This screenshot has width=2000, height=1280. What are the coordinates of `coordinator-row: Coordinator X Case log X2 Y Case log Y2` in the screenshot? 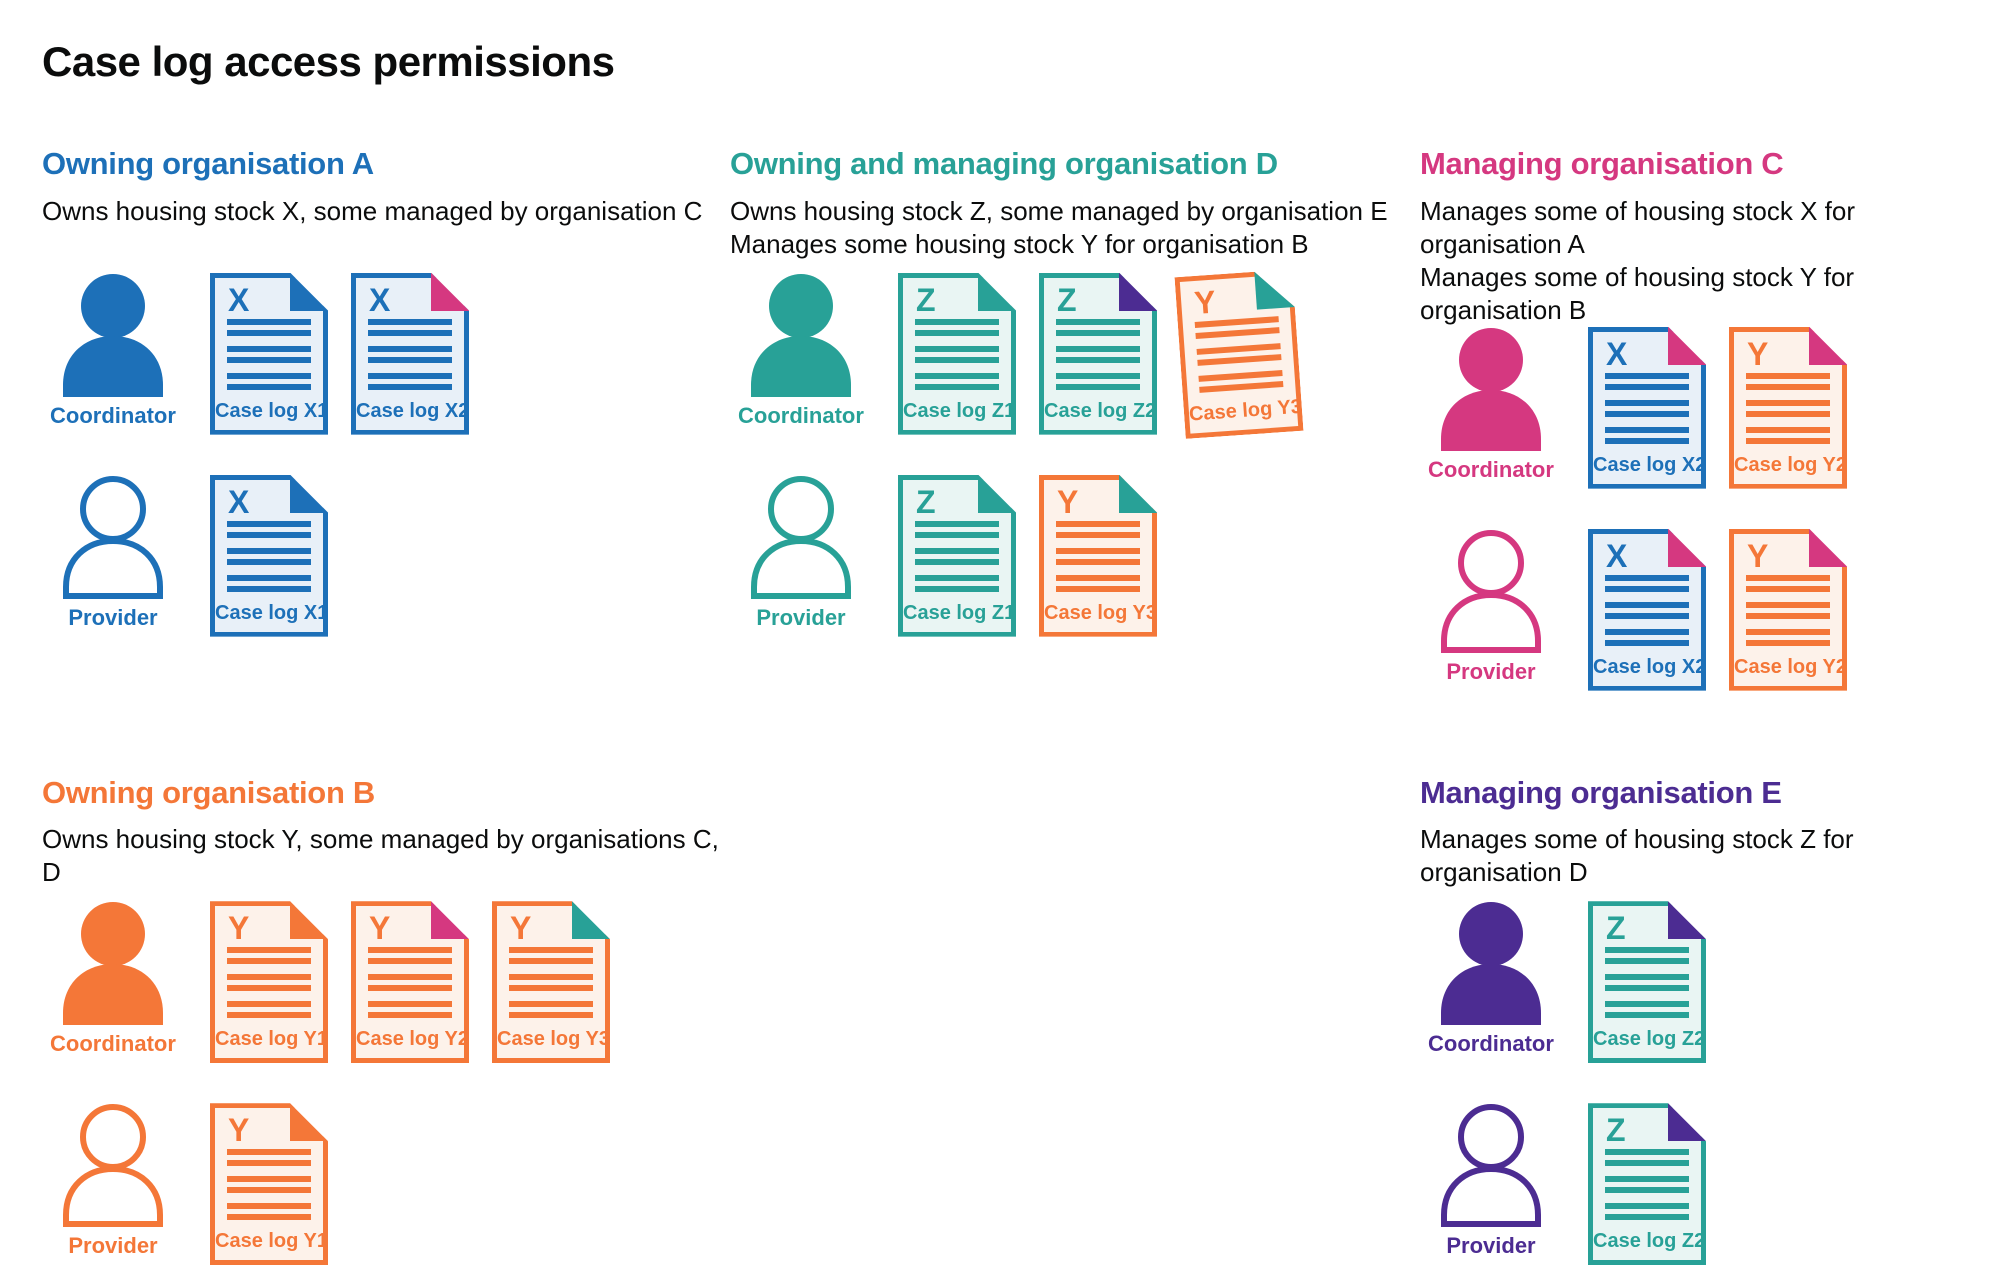 It's located at (1689, 408).